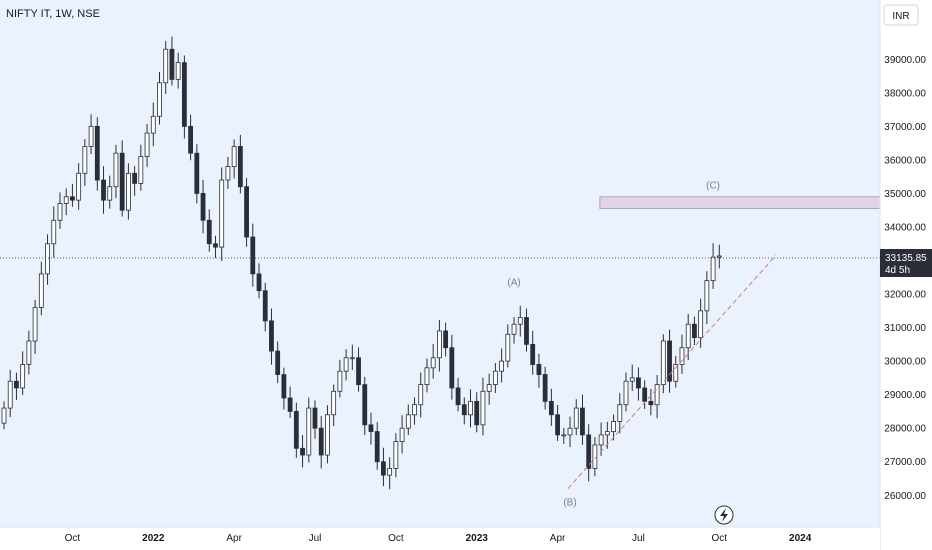 This screenshot has height=550, width=932. I want to click on wave-label: (A), so click(513, 283).